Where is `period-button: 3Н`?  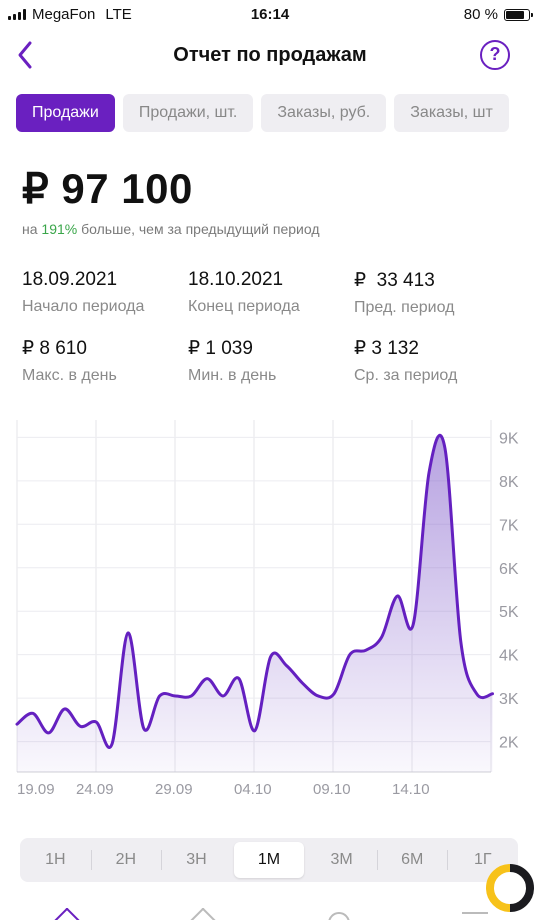 period-button: 3Н is located at coordinates (196, 860).